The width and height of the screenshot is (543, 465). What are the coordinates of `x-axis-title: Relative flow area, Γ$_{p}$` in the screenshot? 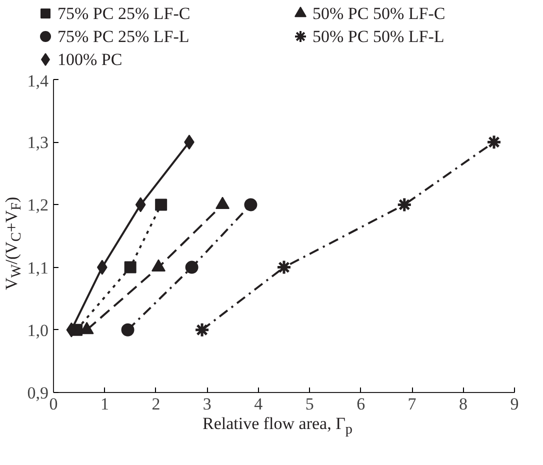 It's located at (277, 426).